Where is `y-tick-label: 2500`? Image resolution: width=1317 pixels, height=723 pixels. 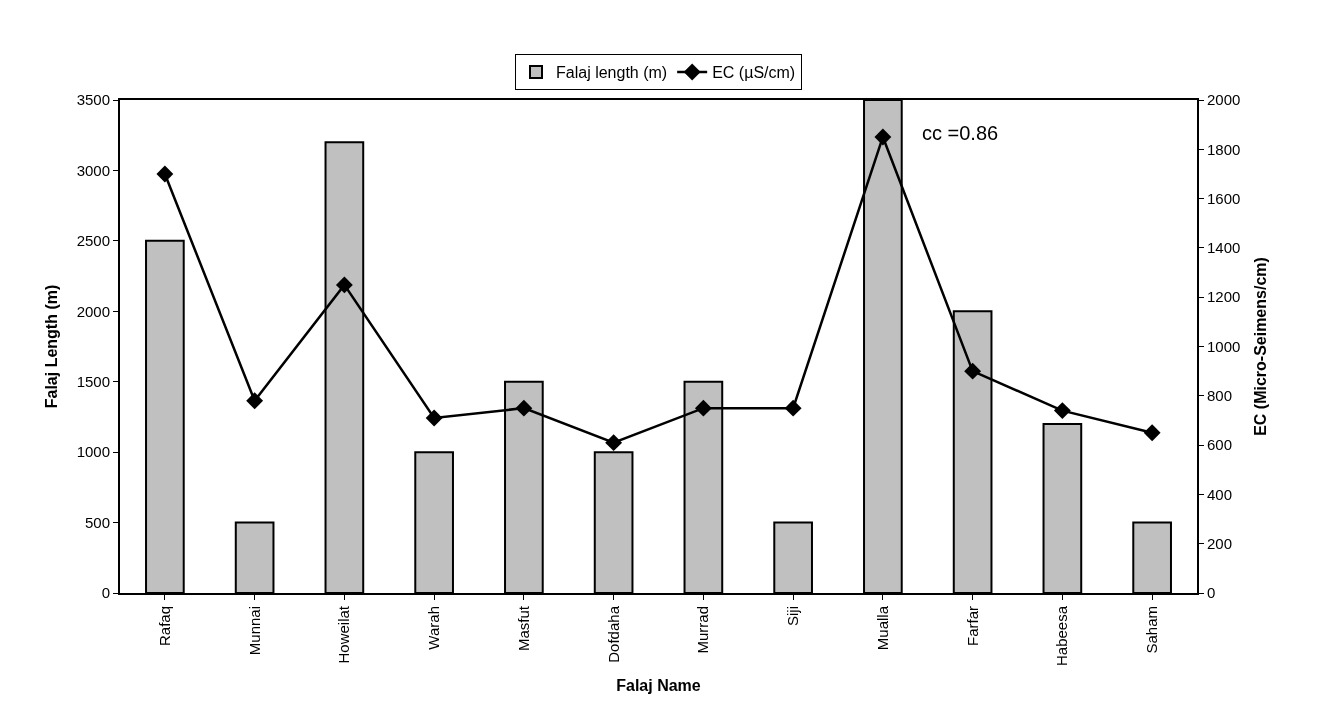 y-tick-label: 2500 is located at coordinates (93, 241).